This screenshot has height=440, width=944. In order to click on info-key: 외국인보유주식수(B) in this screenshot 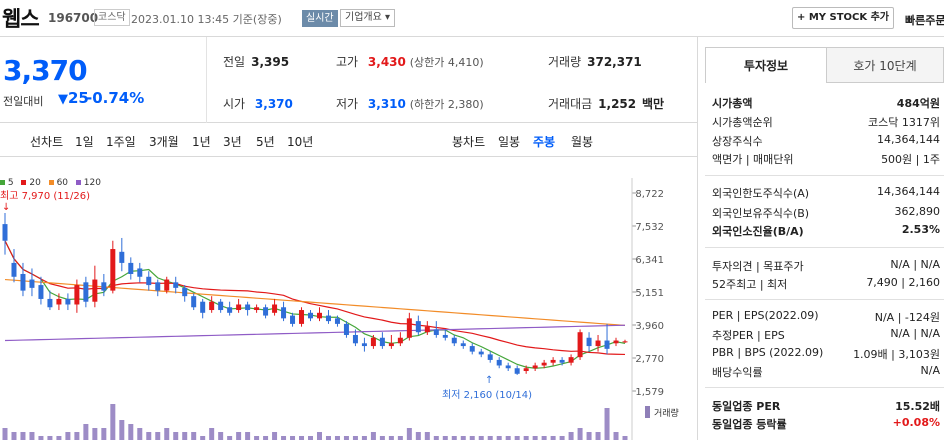, I will do `click(761, 213)`.